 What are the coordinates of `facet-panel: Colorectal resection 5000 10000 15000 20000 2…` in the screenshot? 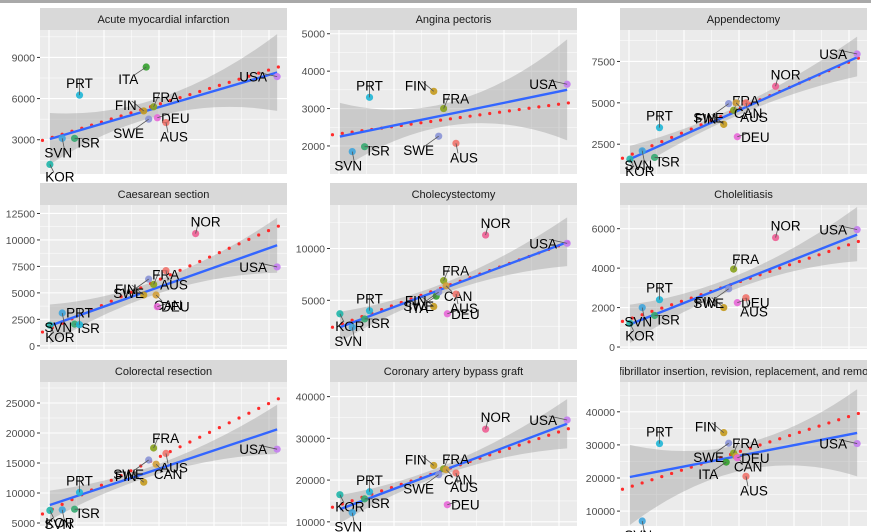 It's located at (146, 446).